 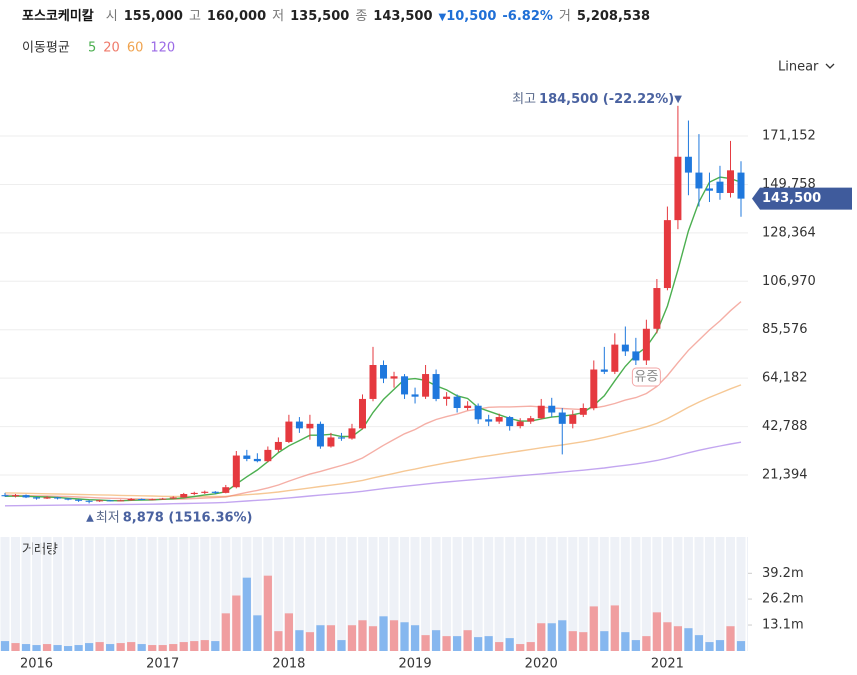 What do you see at coordinates (789, 281) in the screenshot?
I see `y-tick-label: 106,970` at bounding box center [789, 281].